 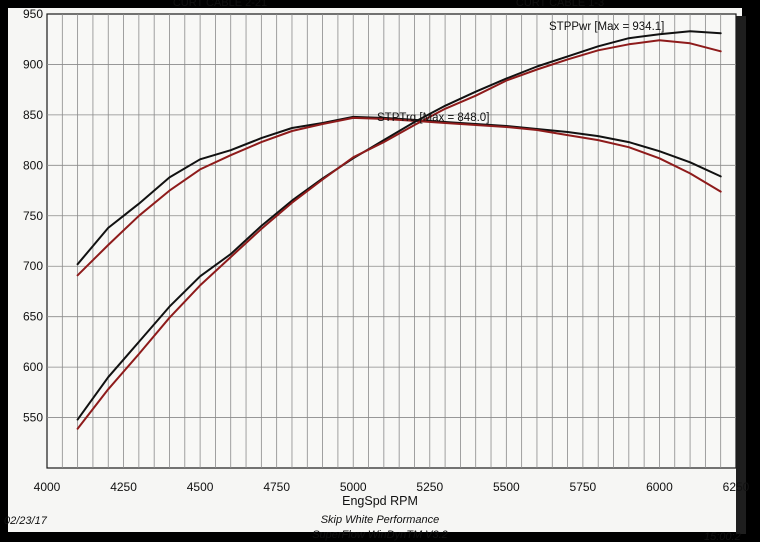 What do you see at coordinates (380, 501) in the screenshot?
I see `x-axis-title: EngSpd RPM` at bounding box center [380, 501].